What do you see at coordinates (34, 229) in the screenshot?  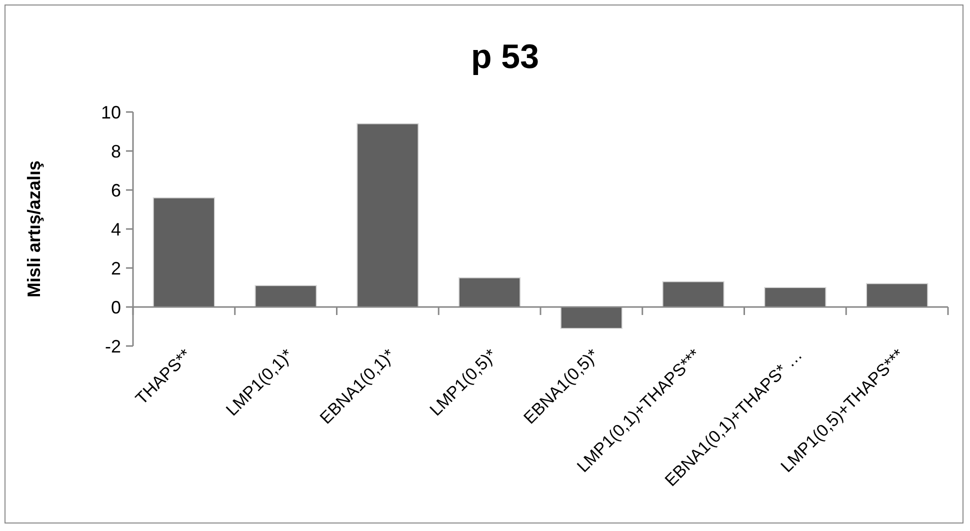 I see `y-axis-title: Misli artış/azalış` at bounding box center [34, 229].